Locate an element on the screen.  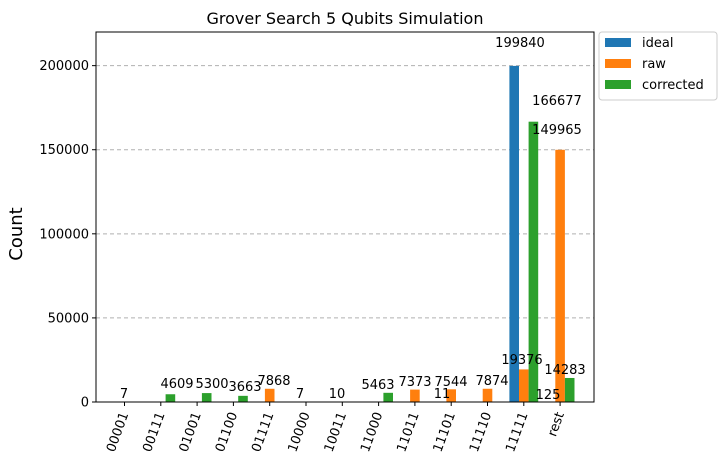
x-tick-label: rest is located at coordinates (556, 424).